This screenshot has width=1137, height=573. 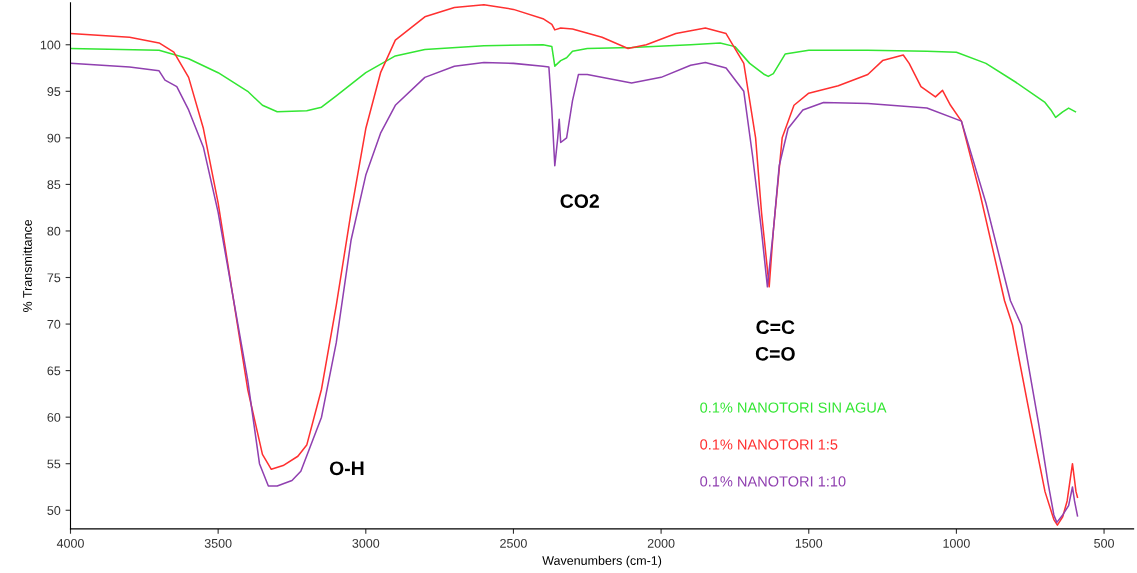 I want to click on text: 0.1% NANOTORI 1:10, so click(x=773, y=481).